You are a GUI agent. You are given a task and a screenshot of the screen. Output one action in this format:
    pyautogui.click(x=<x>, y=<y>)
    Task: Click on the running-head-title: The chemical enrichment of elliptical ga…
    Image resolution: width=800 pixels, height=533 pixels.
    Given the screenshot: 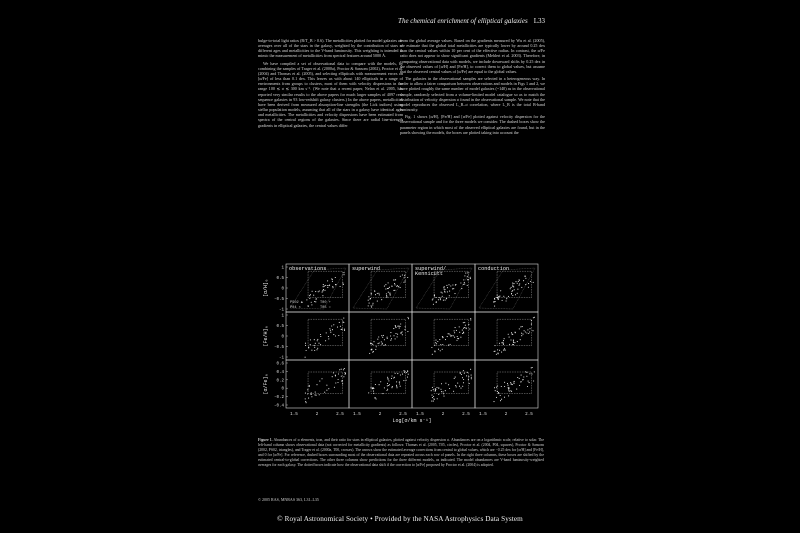 What is the action you would take?
    pyautogui.click(x=463, y=21)
    